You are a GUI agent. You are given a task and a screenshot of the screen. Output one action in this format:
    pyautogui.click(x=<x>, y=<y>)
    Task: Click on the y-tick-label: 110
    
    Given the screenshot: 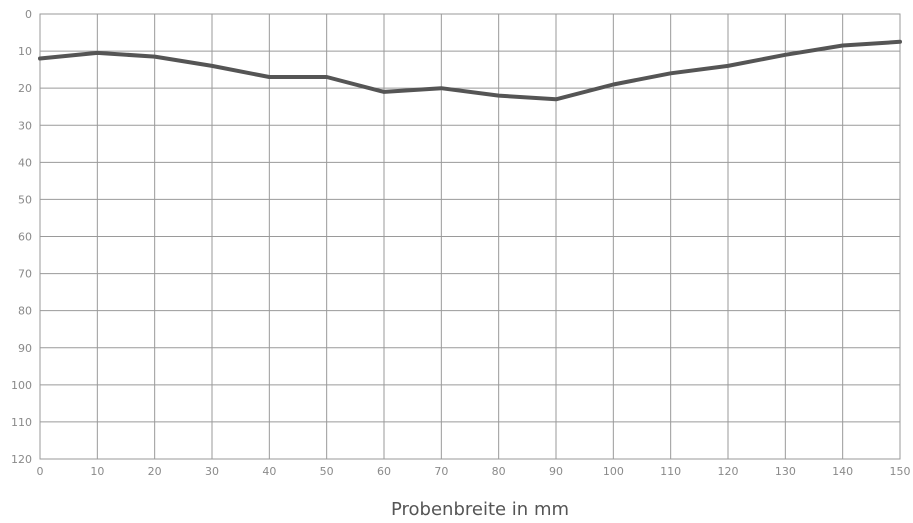 What is the action you would take?
    pyautogui.click(x=21, y=422)
    